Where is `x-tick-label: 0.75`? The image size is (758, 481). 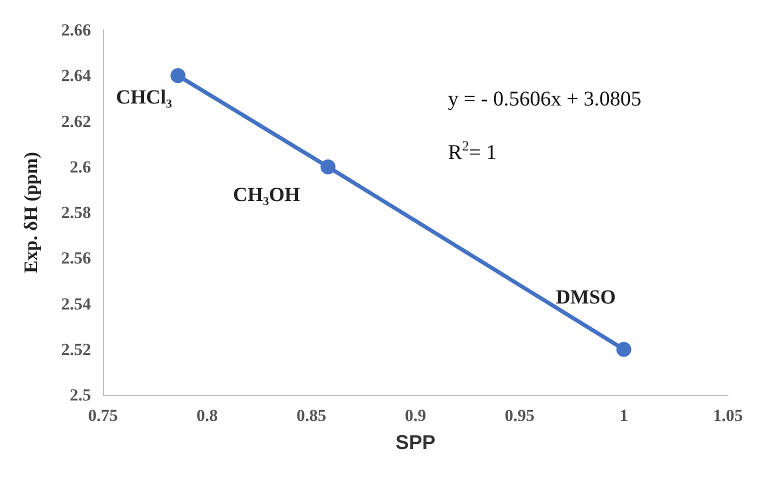 x-tick-label: 0.75 is located at coordinates (103, 415).